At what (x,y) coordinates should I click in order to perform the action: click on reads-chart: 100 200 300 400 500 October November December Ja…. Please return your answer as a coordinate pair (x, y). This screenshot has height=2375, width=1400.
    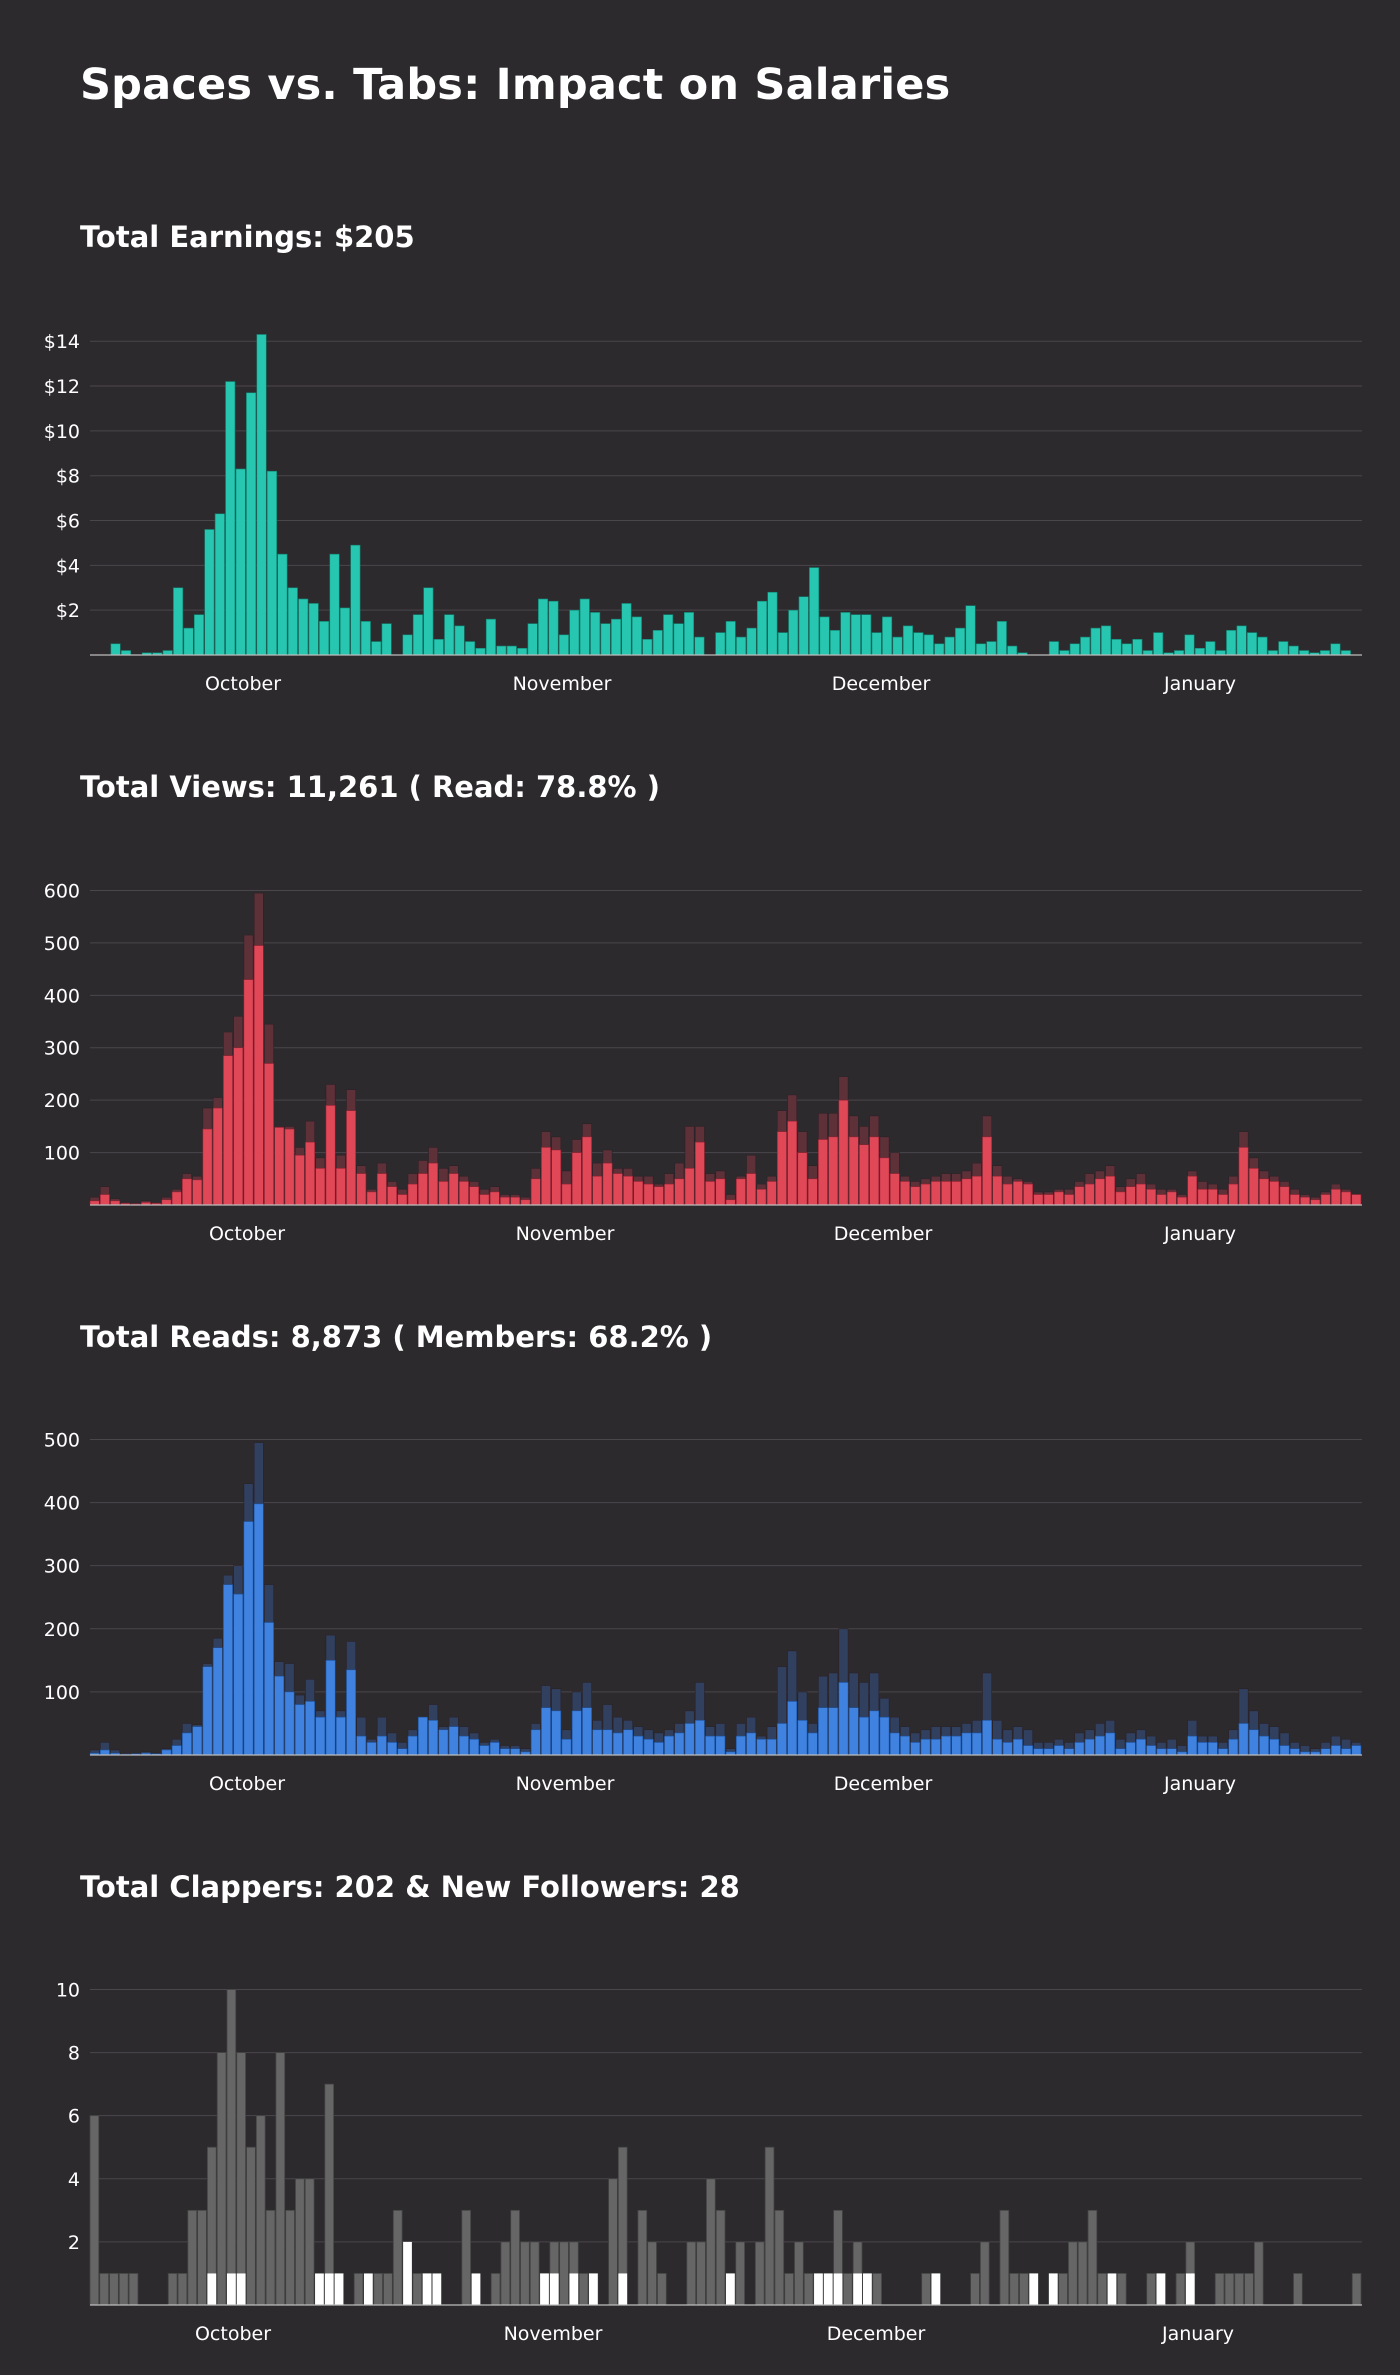
    Looking at the image, I should click on (703, 1612).